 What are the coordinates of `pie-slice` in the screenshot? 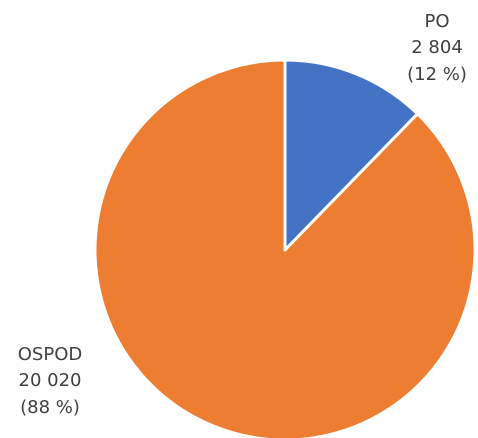 It's located at (351, 155).